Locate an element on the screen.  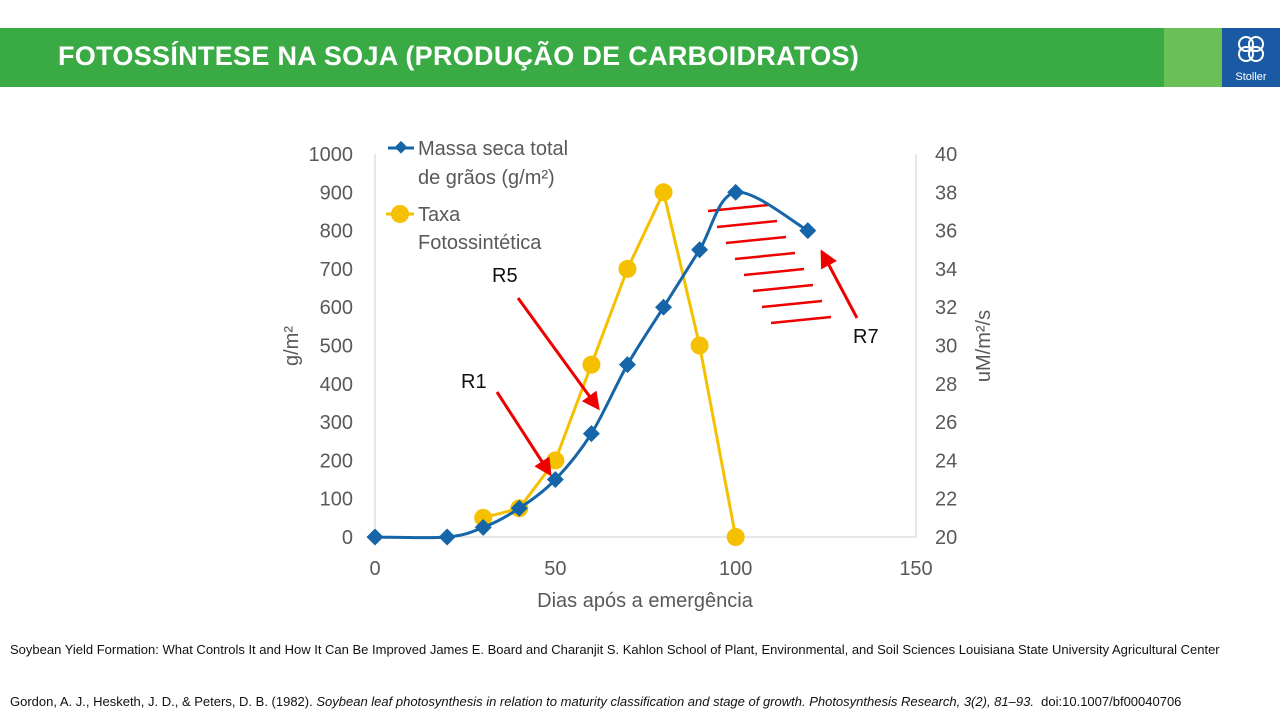
y-tick-label: 100 is located at coordinates (336, 500).